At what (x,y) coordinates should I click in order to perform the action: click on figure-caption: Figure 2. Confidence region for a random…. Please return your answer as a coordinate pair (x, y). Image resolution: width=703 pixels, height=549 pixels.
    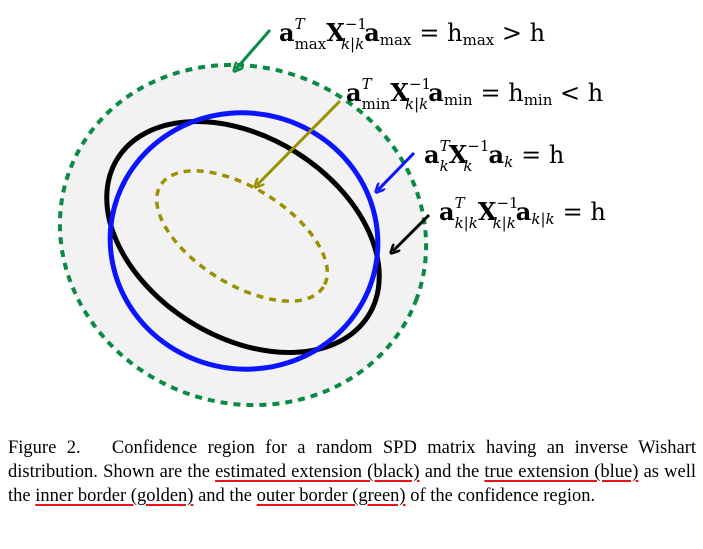
    Looking at the image, I should click on (352, 472).